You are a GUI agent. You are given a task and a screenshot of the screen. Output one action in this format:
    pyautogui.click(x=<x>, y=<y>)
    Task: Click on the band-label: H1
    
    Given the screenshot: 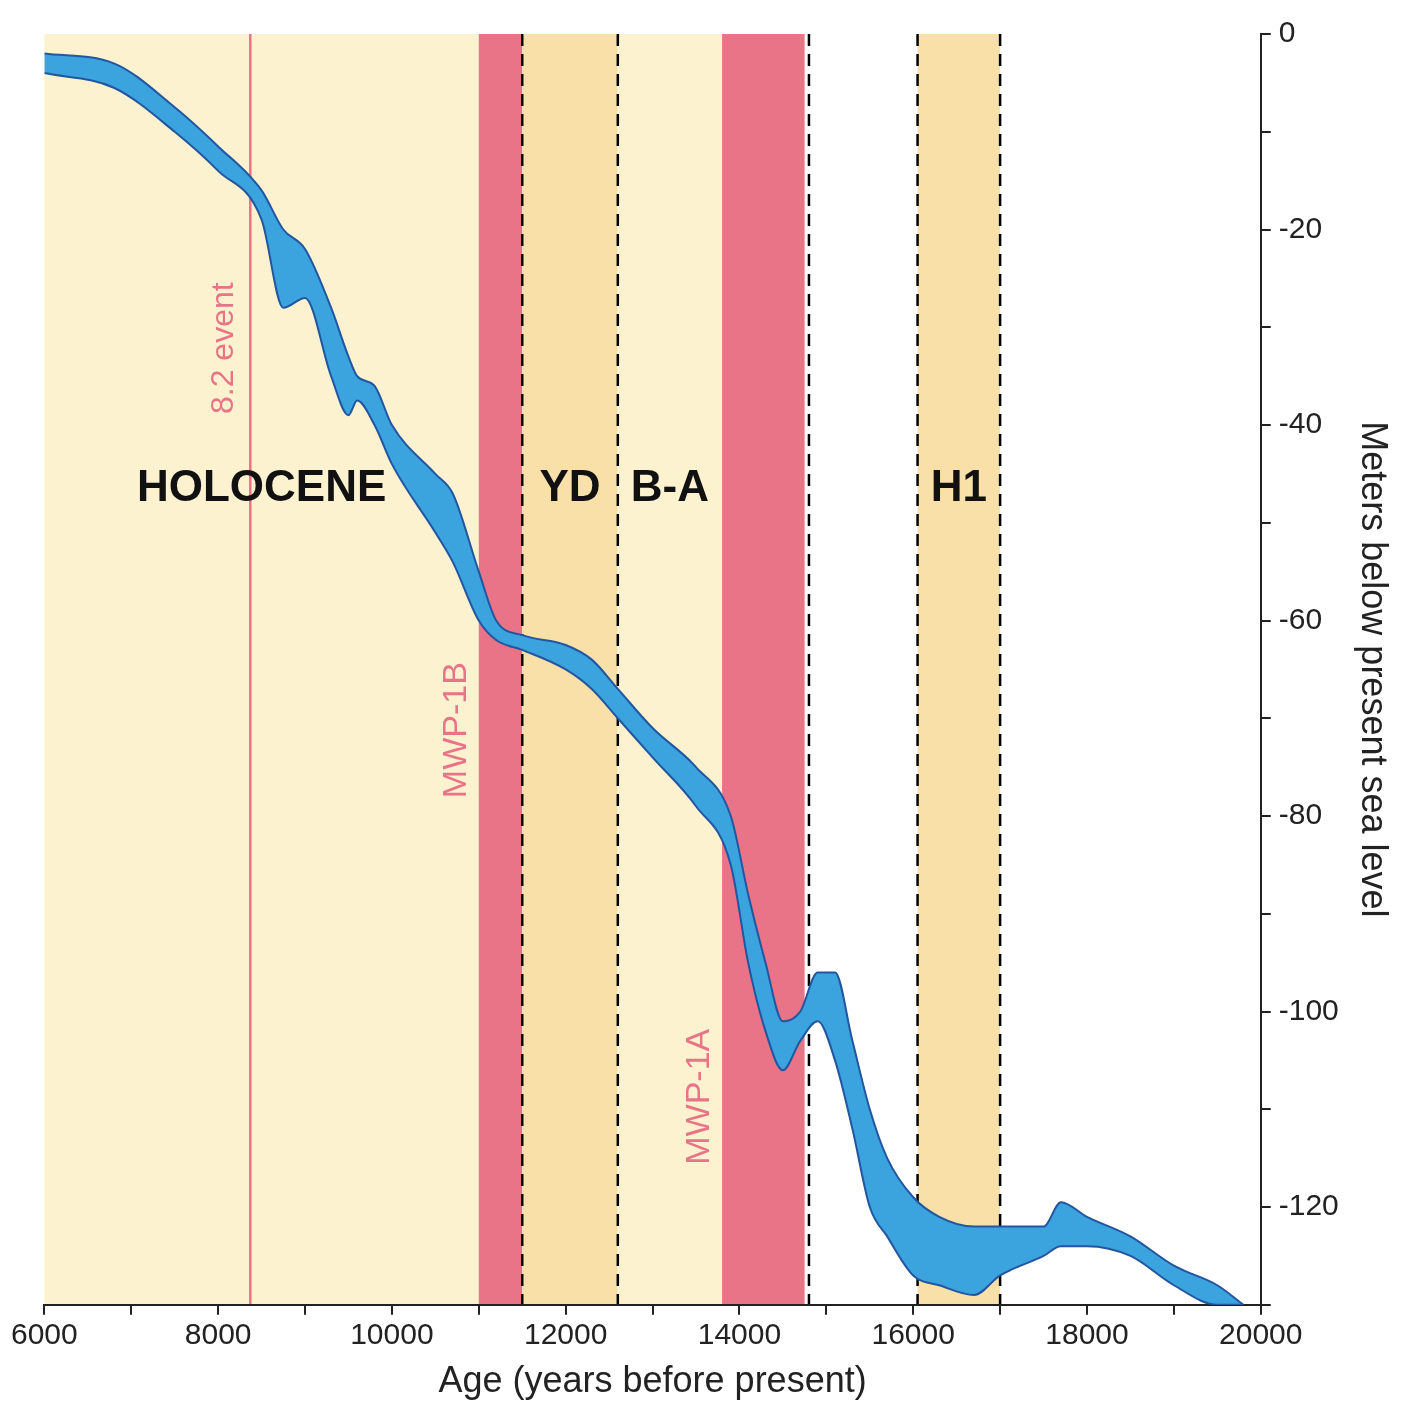 What is the action you would take?
    pyautogui.click(x=958, y=485)
    